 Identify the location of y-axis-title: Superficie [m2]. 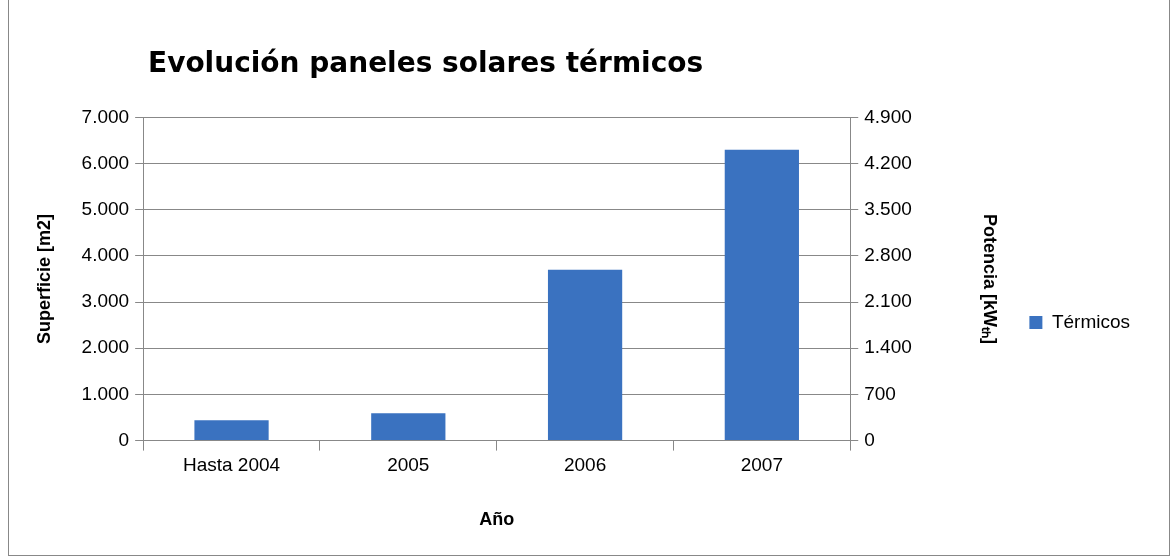
(43, 279).